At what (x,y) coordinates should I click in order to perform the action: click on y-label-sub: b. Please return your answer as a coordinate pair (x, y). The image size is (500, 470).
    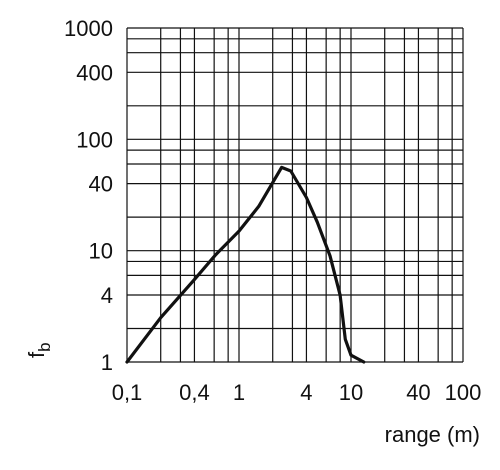
    Looking at the image, I should click on (44, 346).